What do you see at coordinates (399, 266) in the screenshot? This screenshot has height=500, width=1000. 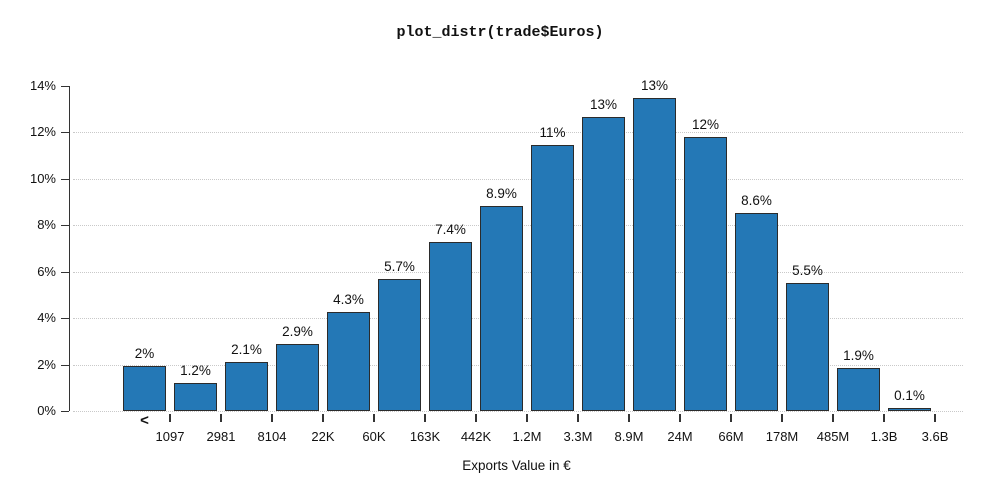 I see `bar-value-label: 5.7%` at bounding box center [399, 266].